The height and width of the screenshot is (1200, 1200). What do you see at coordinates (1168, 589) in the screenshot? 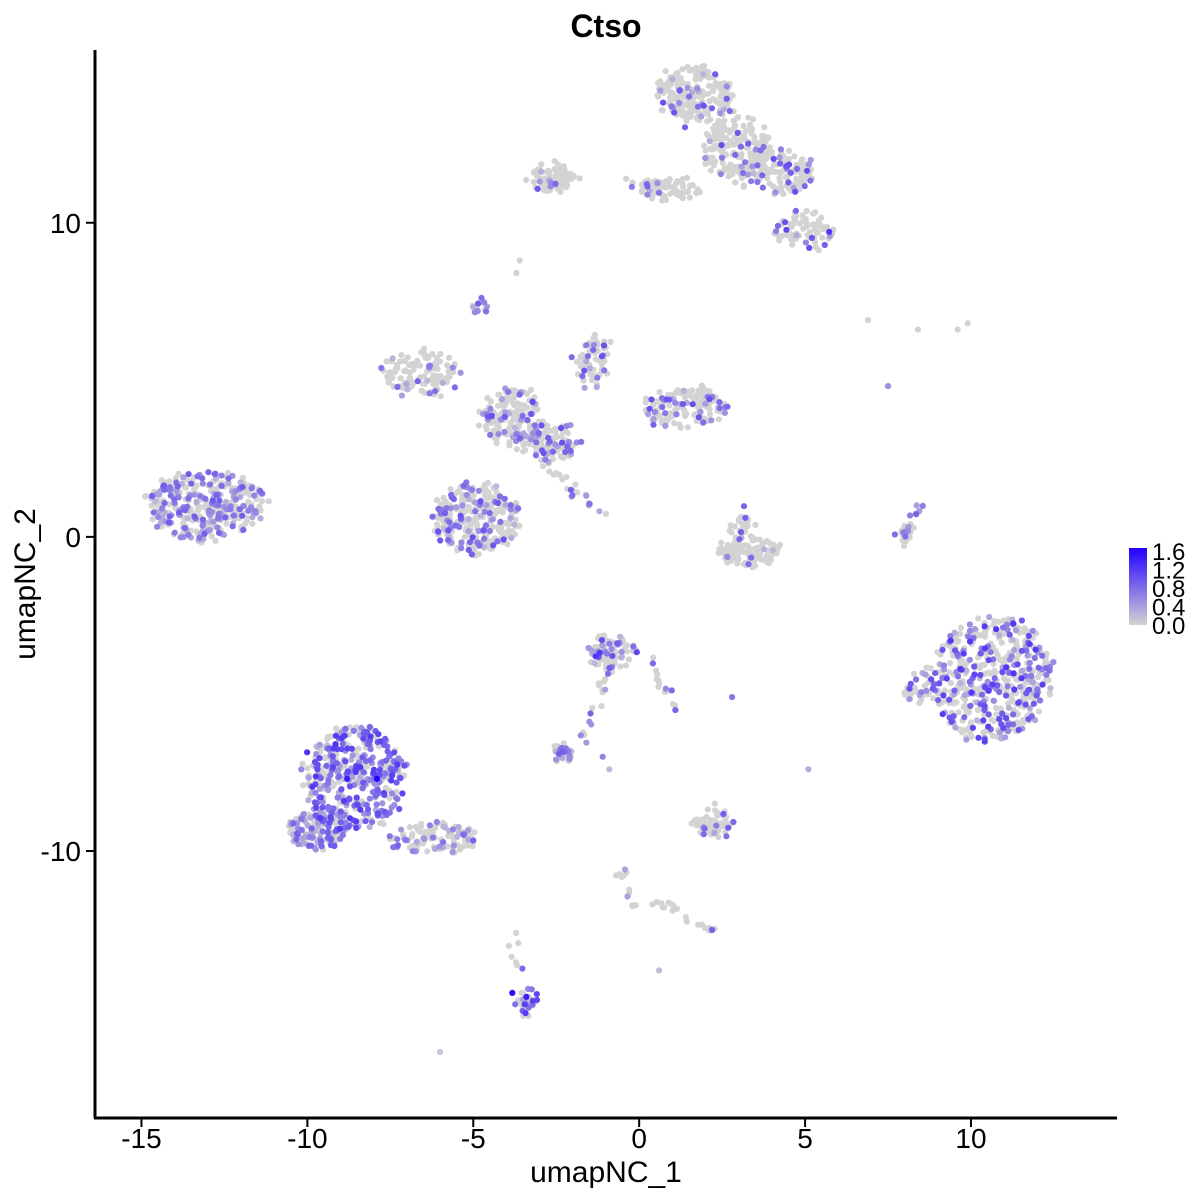
I see `colorbar-tick-label: 0.8` at bounding box center [1168, 589].